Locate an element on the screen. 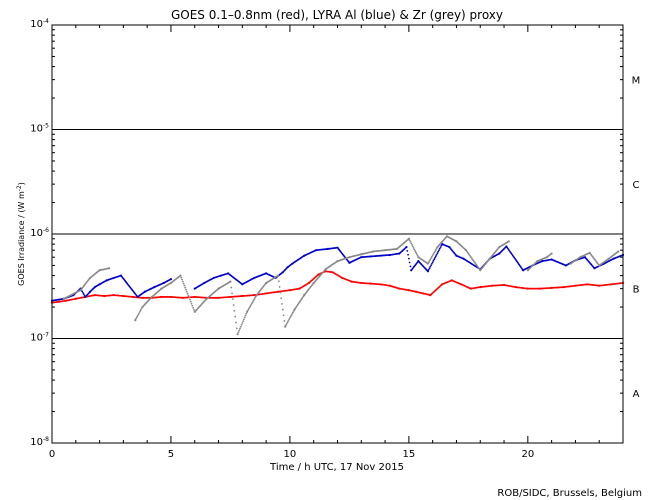 The width and height of the screenshot is (650, 500). x-tick-label: 5 is located at coordinates (171, 454).